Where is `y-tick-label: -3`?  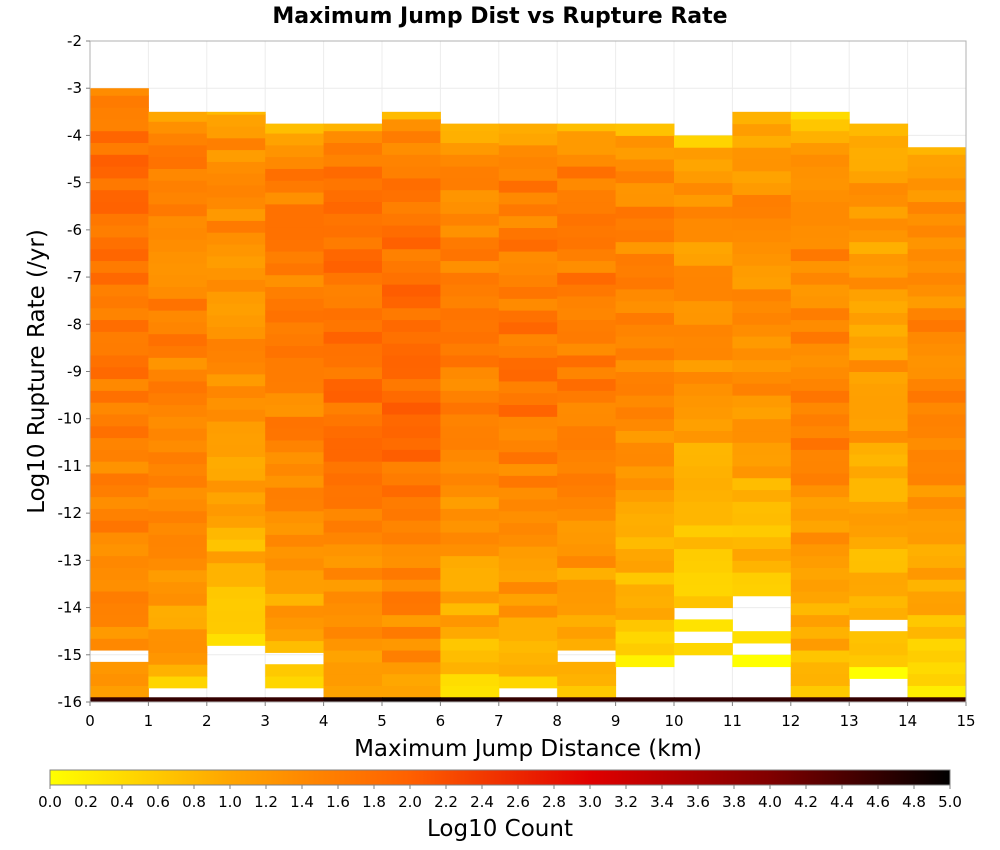 y-tick-label: -3 is located at coordinates (74, 88).